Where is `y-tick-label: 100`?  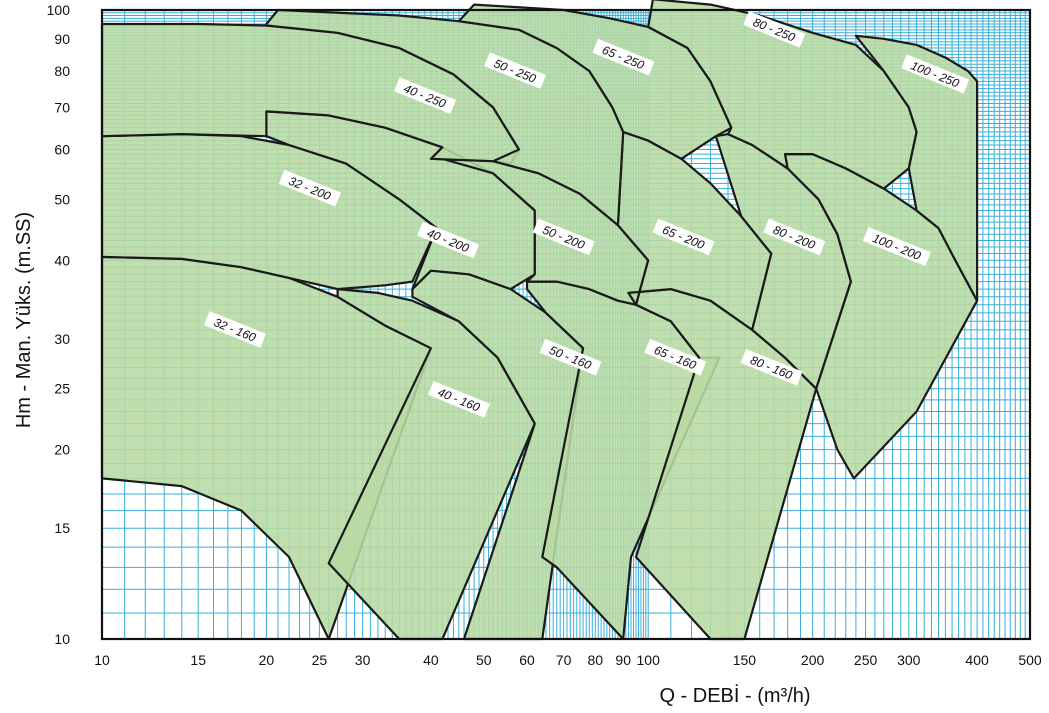
y-tick-label: 100 is located at coordinates (59, 10).